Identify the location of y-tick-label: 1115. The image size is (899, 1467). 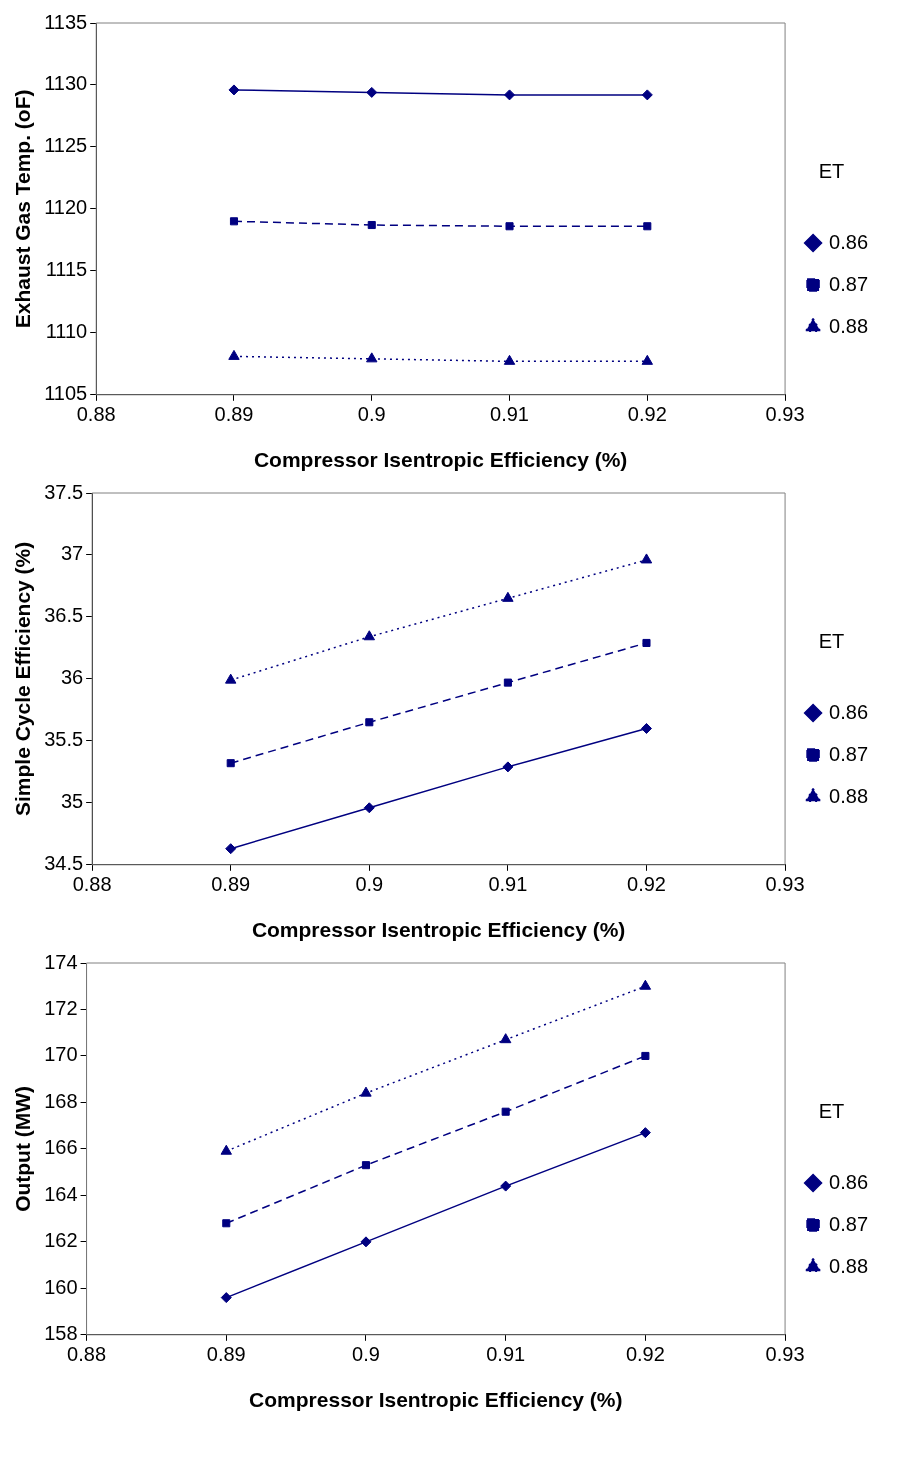
(66, 269).